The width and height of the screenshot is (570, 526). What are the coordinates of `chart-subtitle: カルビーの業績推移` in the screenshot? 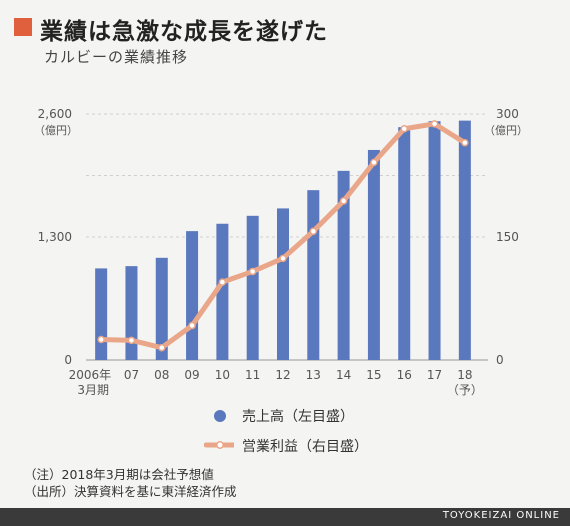 It's located at (116, 57).